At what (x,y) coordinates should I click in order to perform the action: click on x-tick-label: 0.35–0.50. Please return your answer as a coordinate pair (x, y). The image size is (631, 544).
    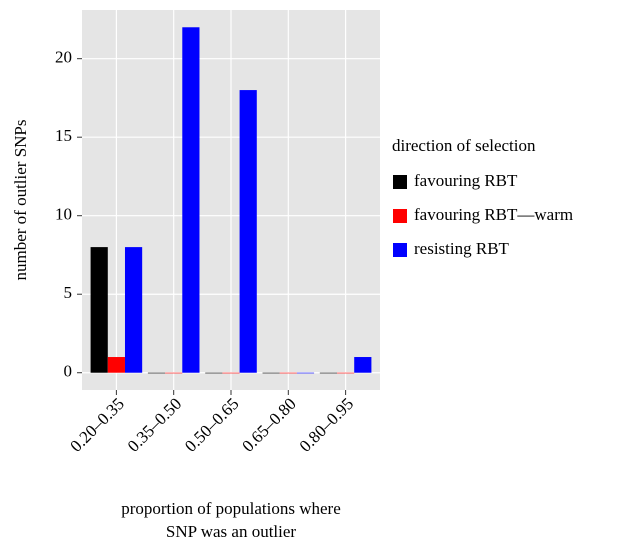
    Looking at the image, I should click on (155, 425).